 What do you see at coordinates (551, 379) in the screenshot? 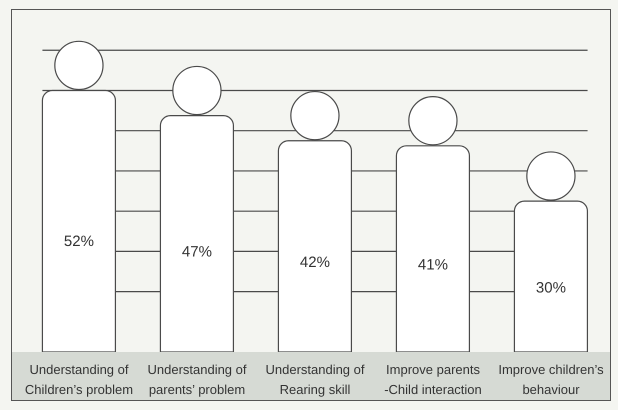
I see `x-tick-label: Improve children’s behaviour` at bounding box center [551, 379].